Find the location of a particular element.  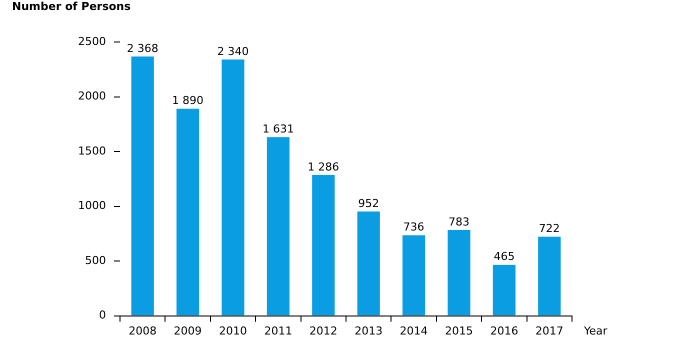

data-label: 783 is located at coordinates (459, 221).